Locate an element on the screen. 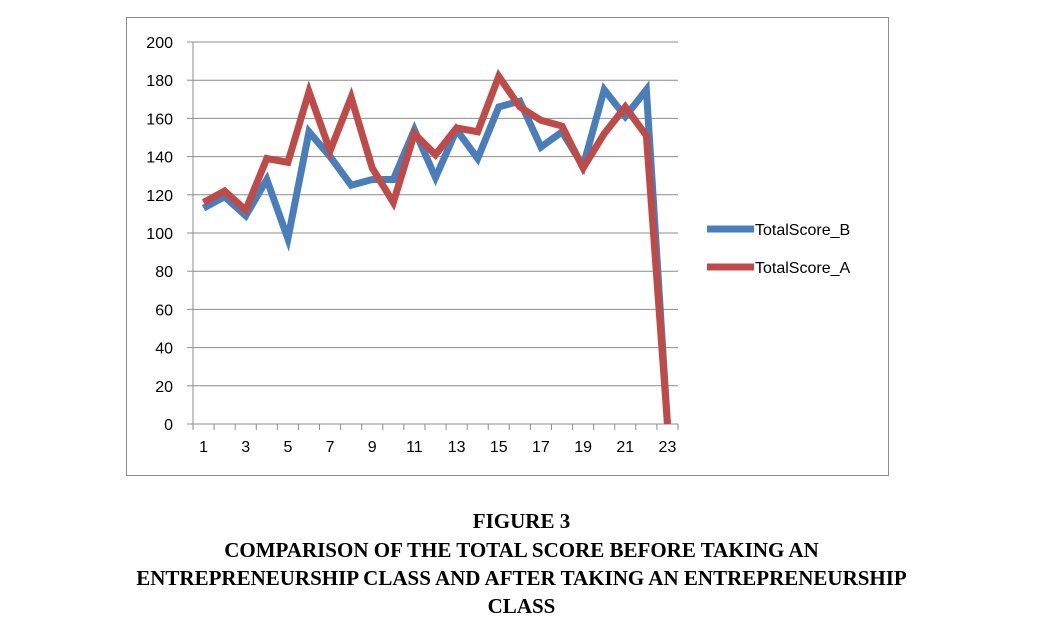  x-tick-label: 11 is located at coordinates (414, 447).